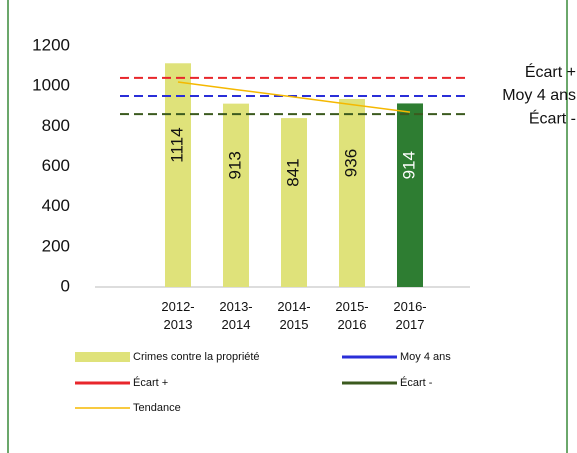  What do you see at coordinates (176, 144) in the screenshot?
I see `value-label: 1114` at bounding box center [176, 144].